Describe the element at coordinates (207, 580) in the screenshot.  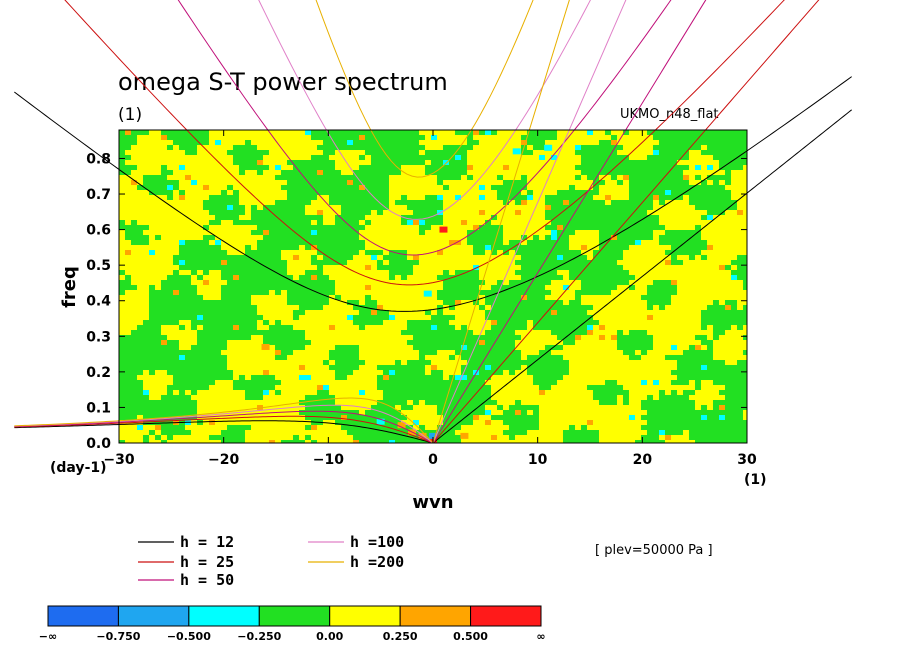
I see `legend-label: h = 50` at that location.